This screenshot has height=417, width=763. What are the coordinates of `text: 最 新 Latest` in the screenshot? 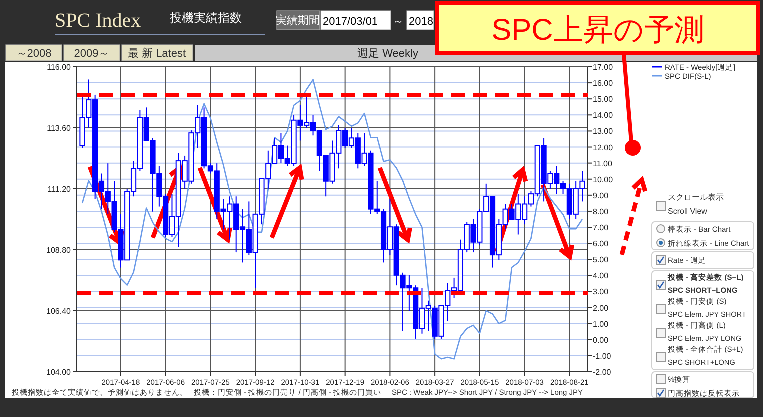 It's located at (157, 53).